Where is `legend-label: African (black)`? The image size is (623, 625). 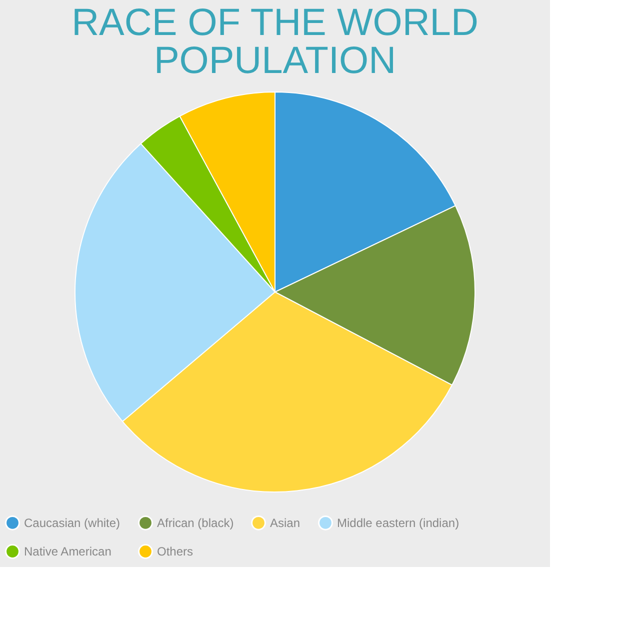 legend-label: African (black) is located at coordinates (195, 523).